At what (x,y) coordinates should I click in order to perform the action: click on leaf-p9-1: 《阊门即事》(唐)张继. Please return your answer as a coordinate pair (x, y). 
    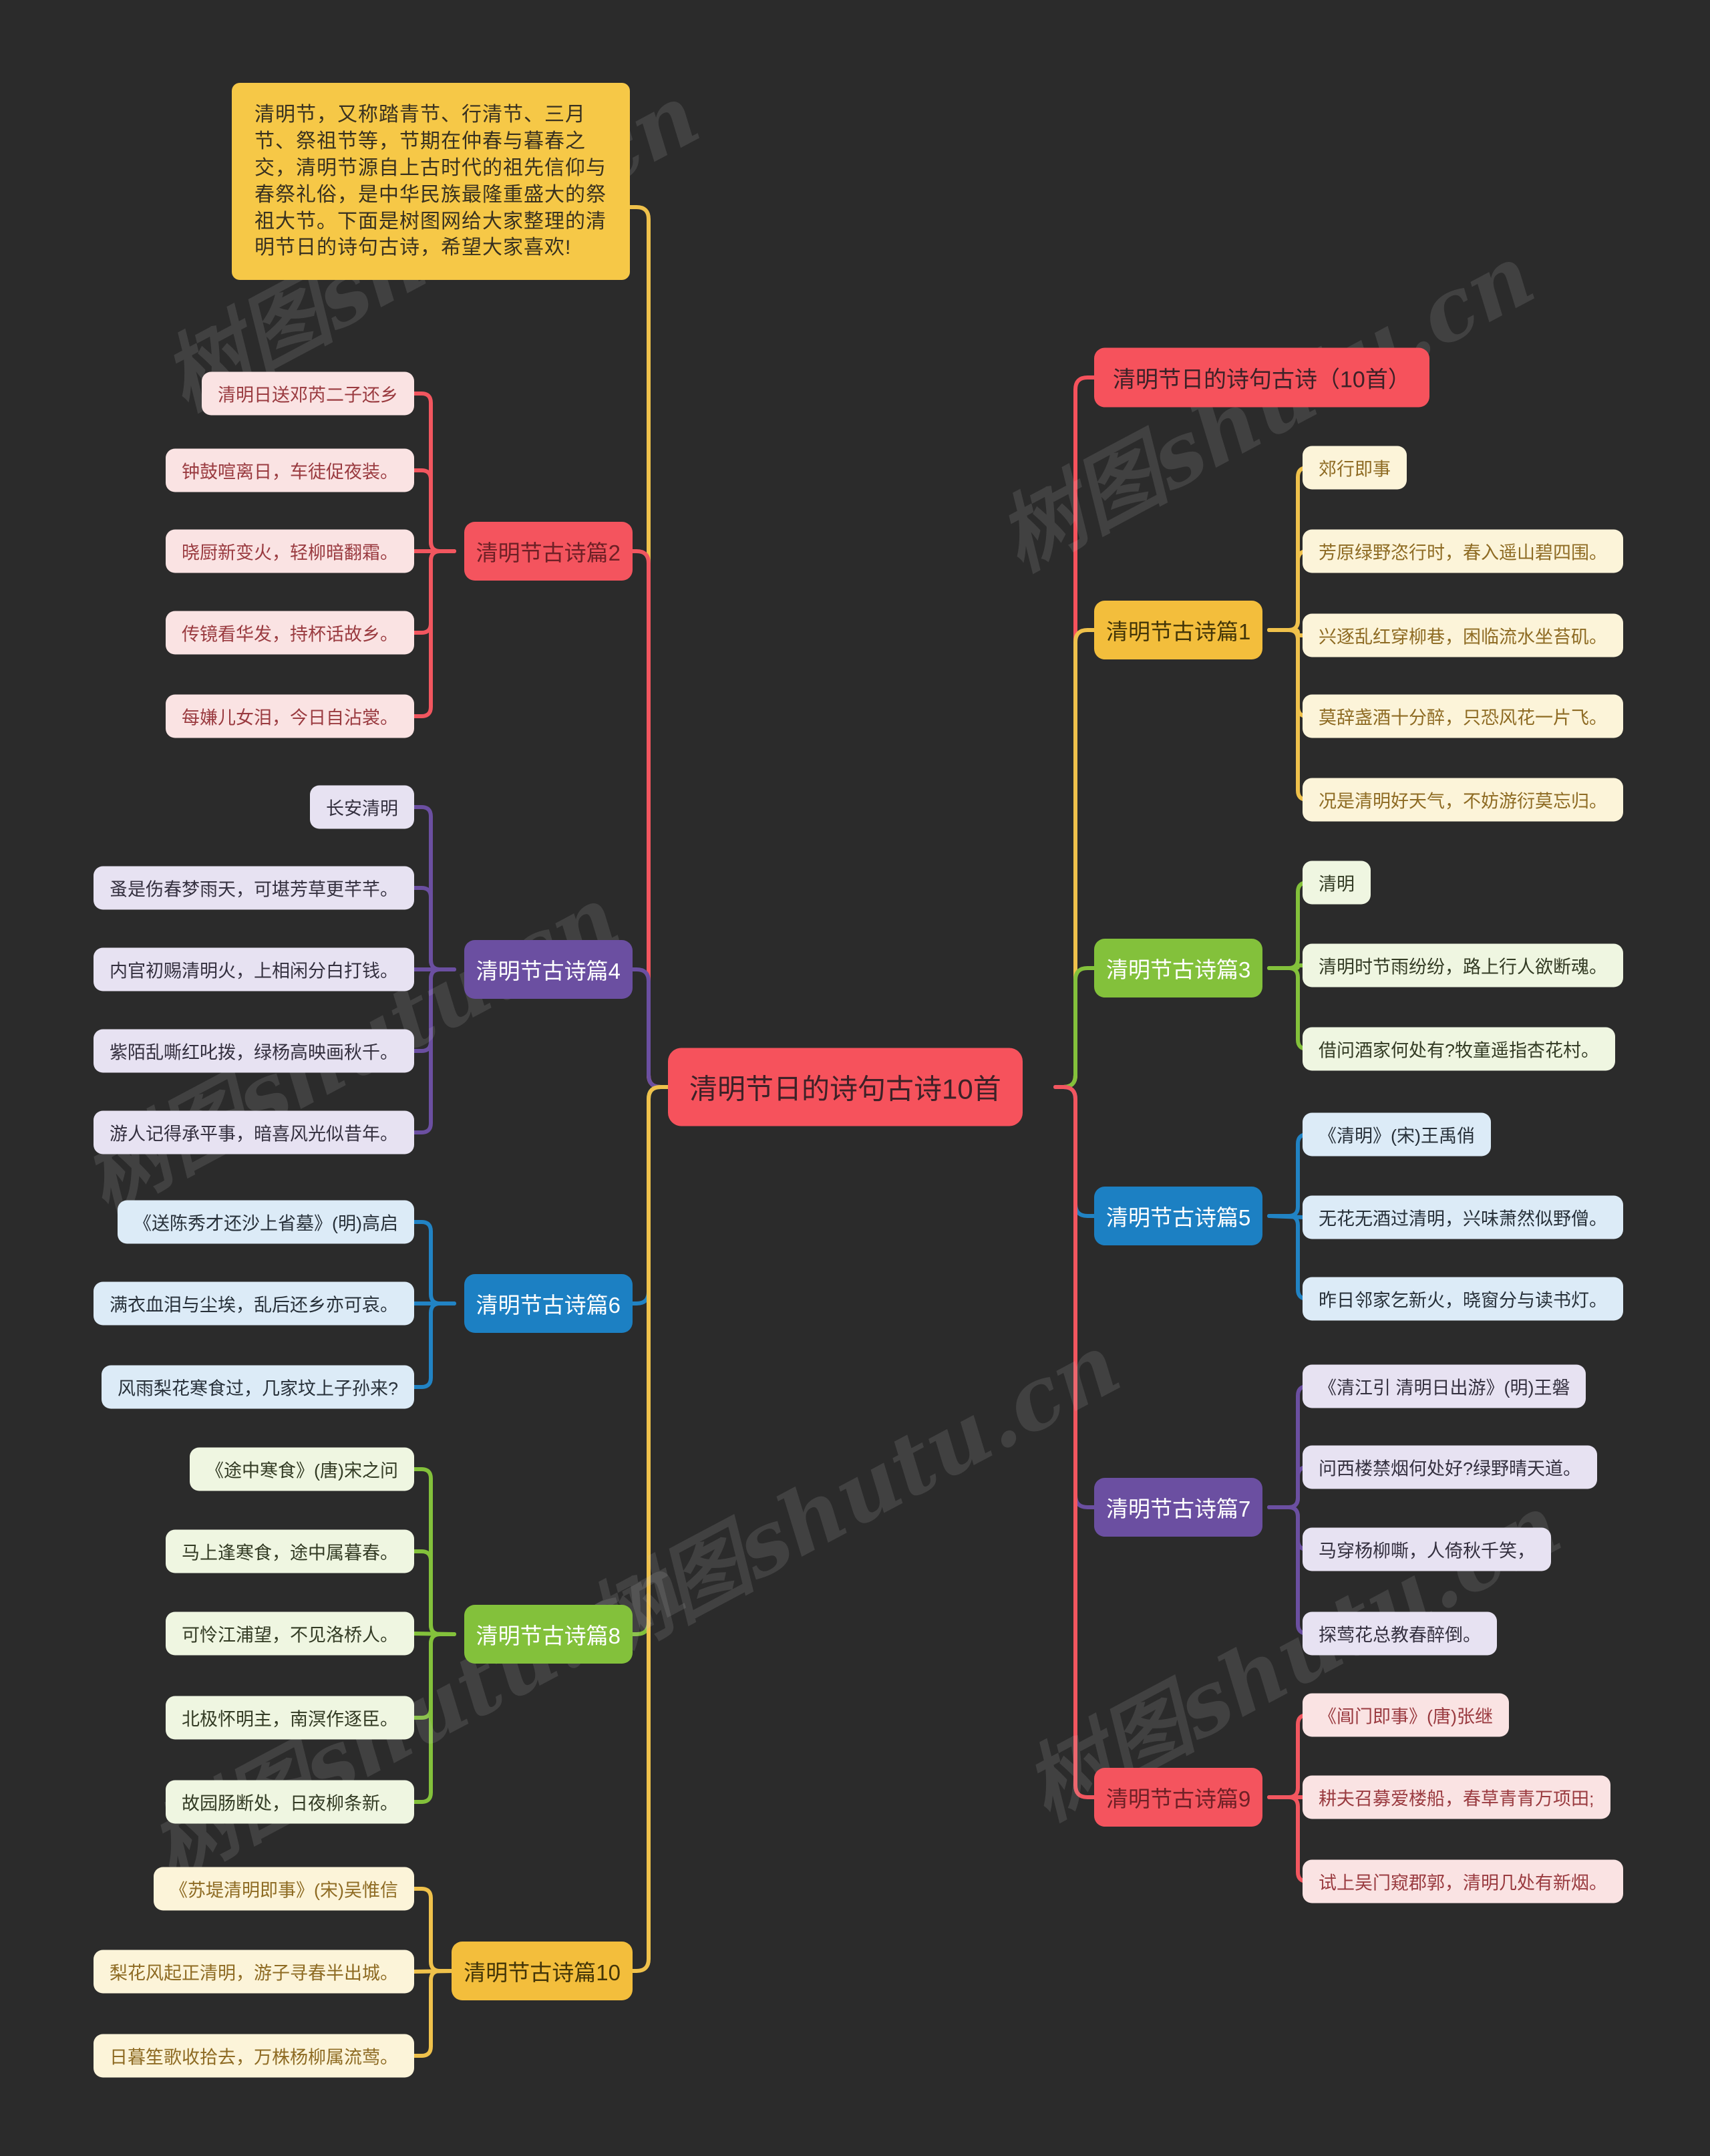
    Looking at the image, I should click on (1406, 1715).